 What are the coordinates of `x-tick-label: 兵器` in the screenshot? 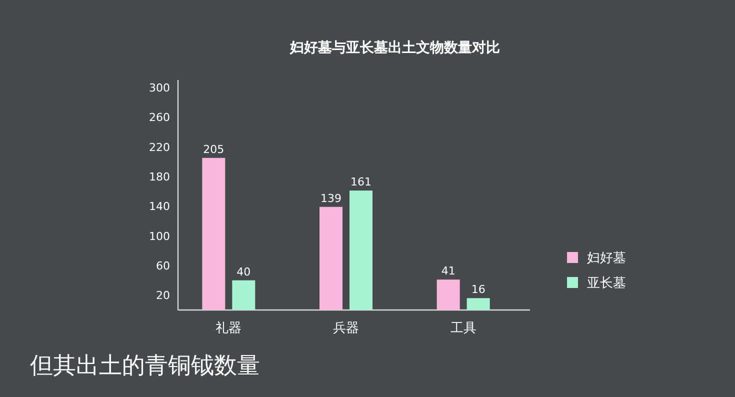 It's located at (346, 328).